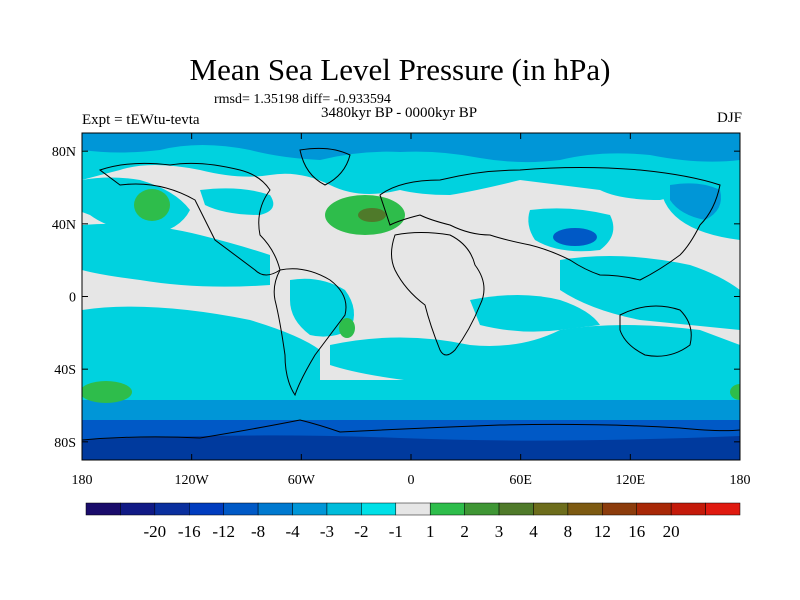  Describe the element at coordinates (729, 118) in the screenshot. I see `season-label: DJF` at that location.